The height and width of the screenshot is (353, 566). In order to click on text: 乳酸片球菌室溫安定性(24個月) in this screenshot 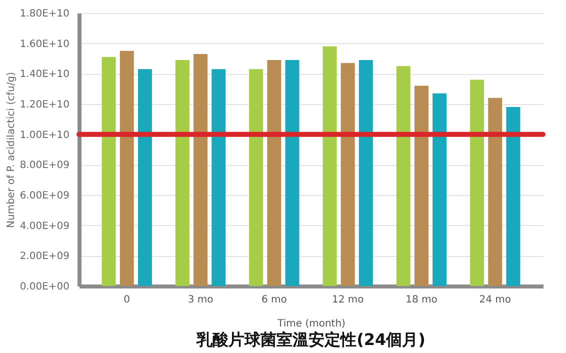, I will do `click(311, 339)`.